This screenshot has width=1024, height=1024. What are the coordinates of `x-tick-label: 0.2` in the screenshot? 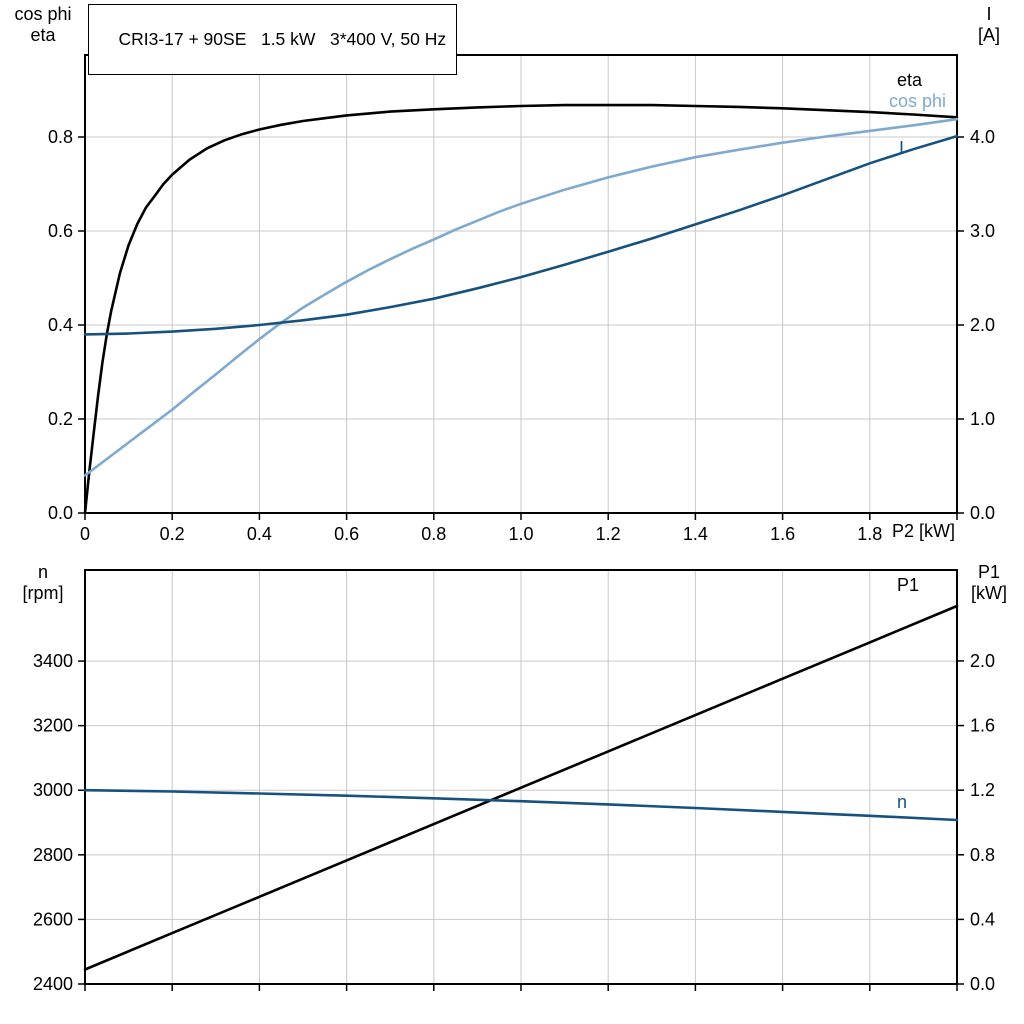 It's located at (172, 534).